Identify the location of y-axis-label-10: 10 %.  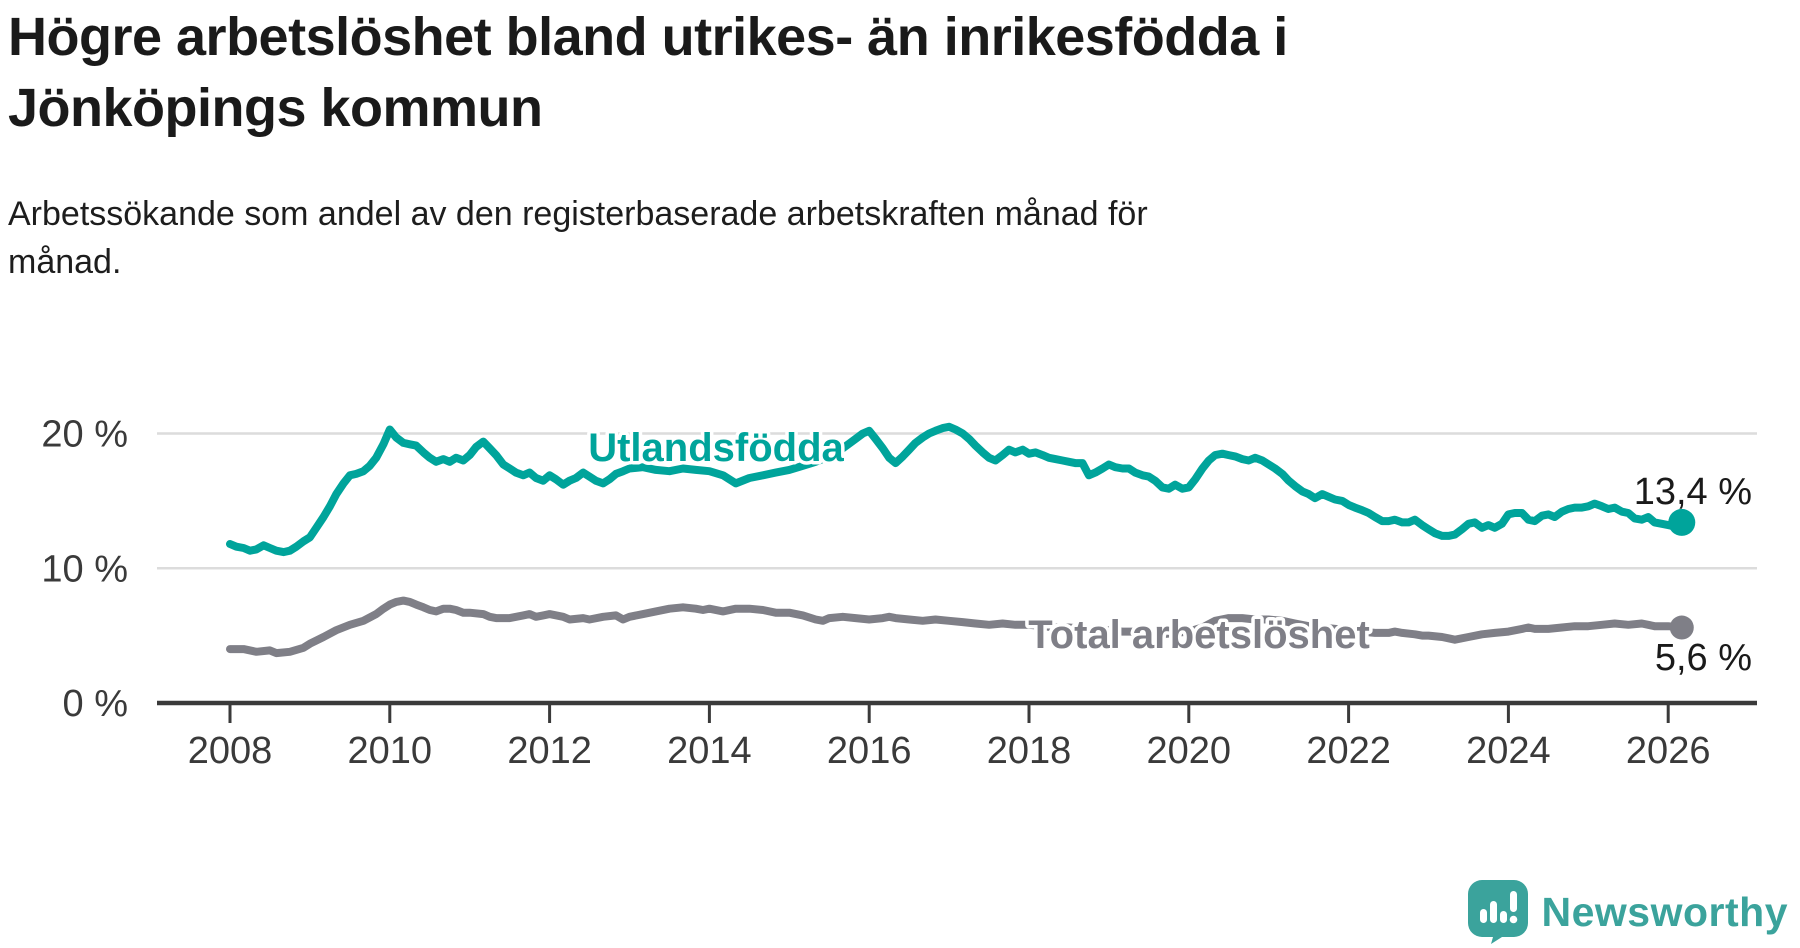
(84, 569).